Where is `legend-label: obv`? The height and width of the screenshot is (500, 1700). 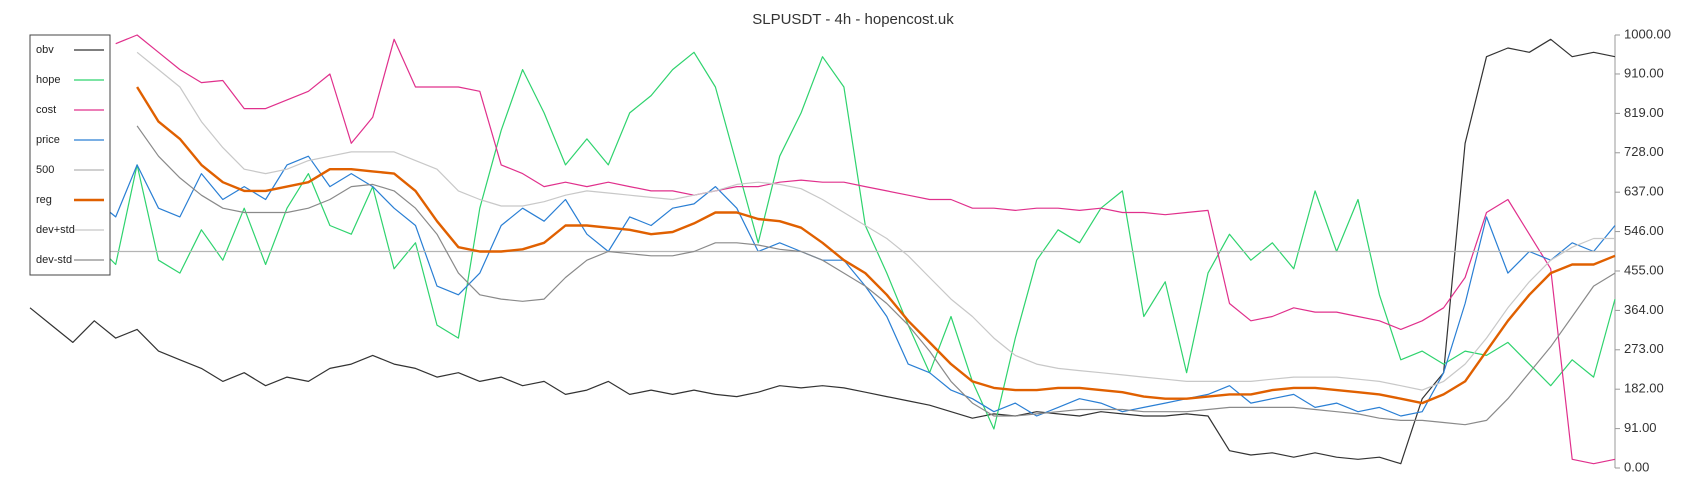
legend-label: obv is located at coordinates (45, 50).